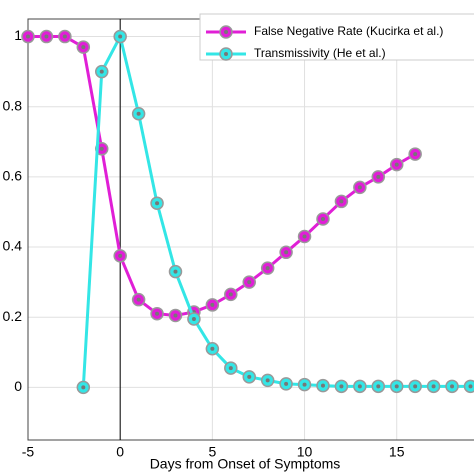  What do you see at coordinates (13, 246) in the screenshot?
I see `y-tick-label: 0.4` at bounding box center [13, 246].